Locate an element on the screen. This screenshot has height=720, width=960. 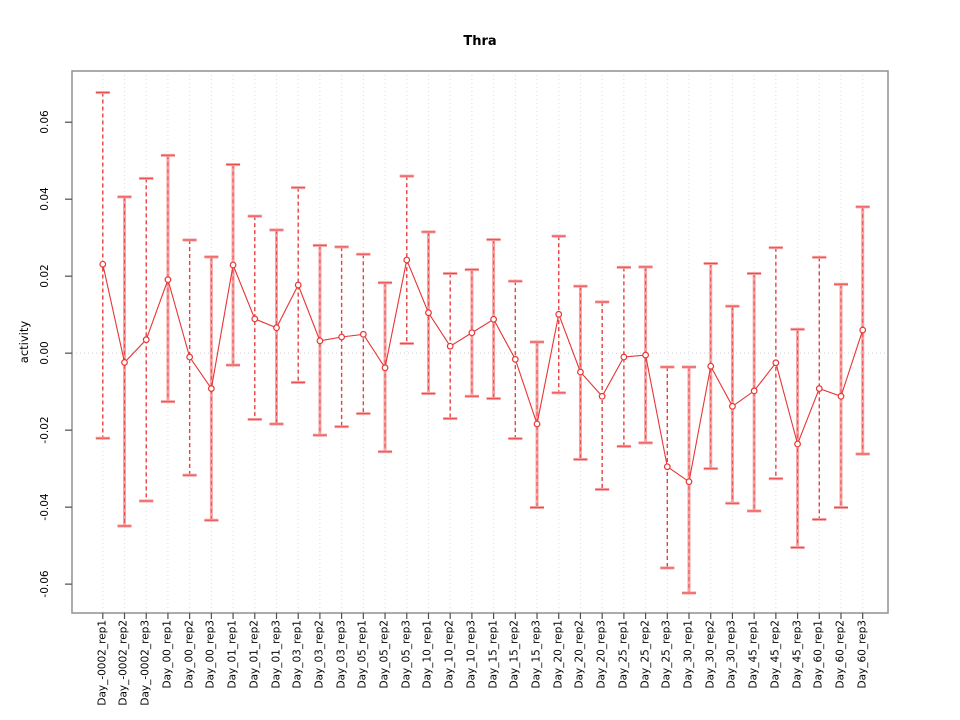
x-tick-label: Day_01_rep3 is located at coordinates (276, 654).